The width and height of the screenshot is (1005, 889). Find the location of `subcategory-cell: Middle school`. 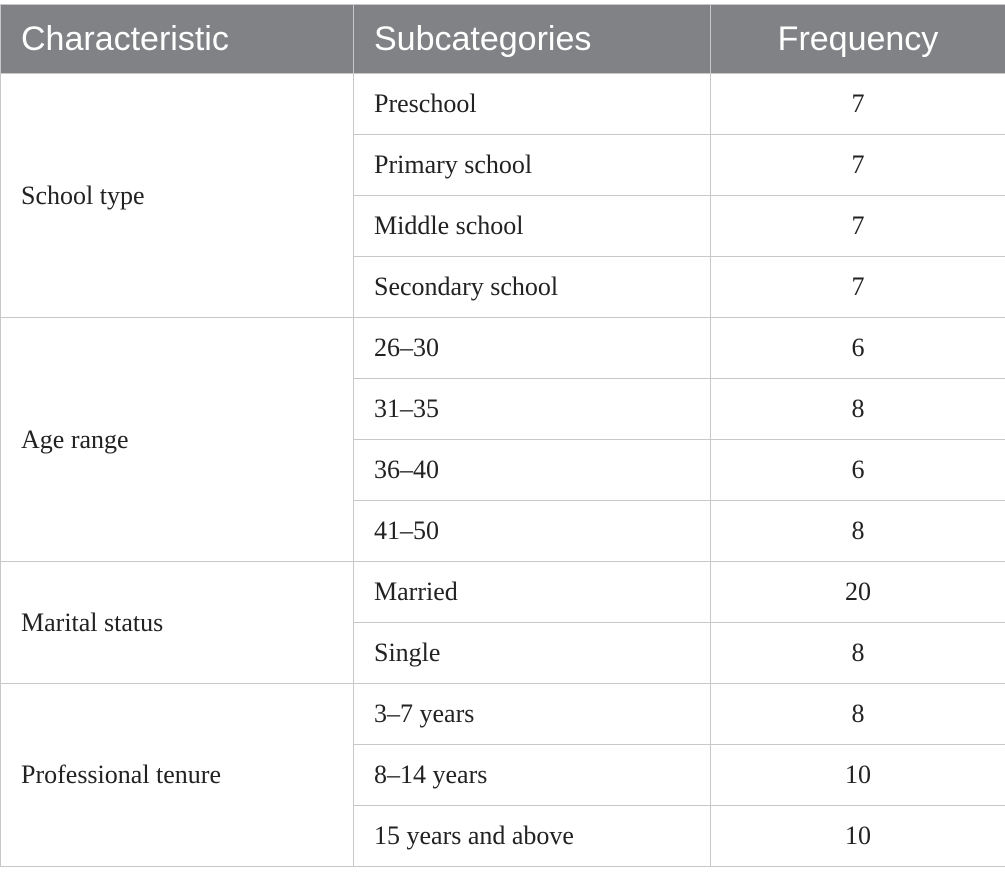

subcategory-cell: Middle school is located at coordinates (532, 226).